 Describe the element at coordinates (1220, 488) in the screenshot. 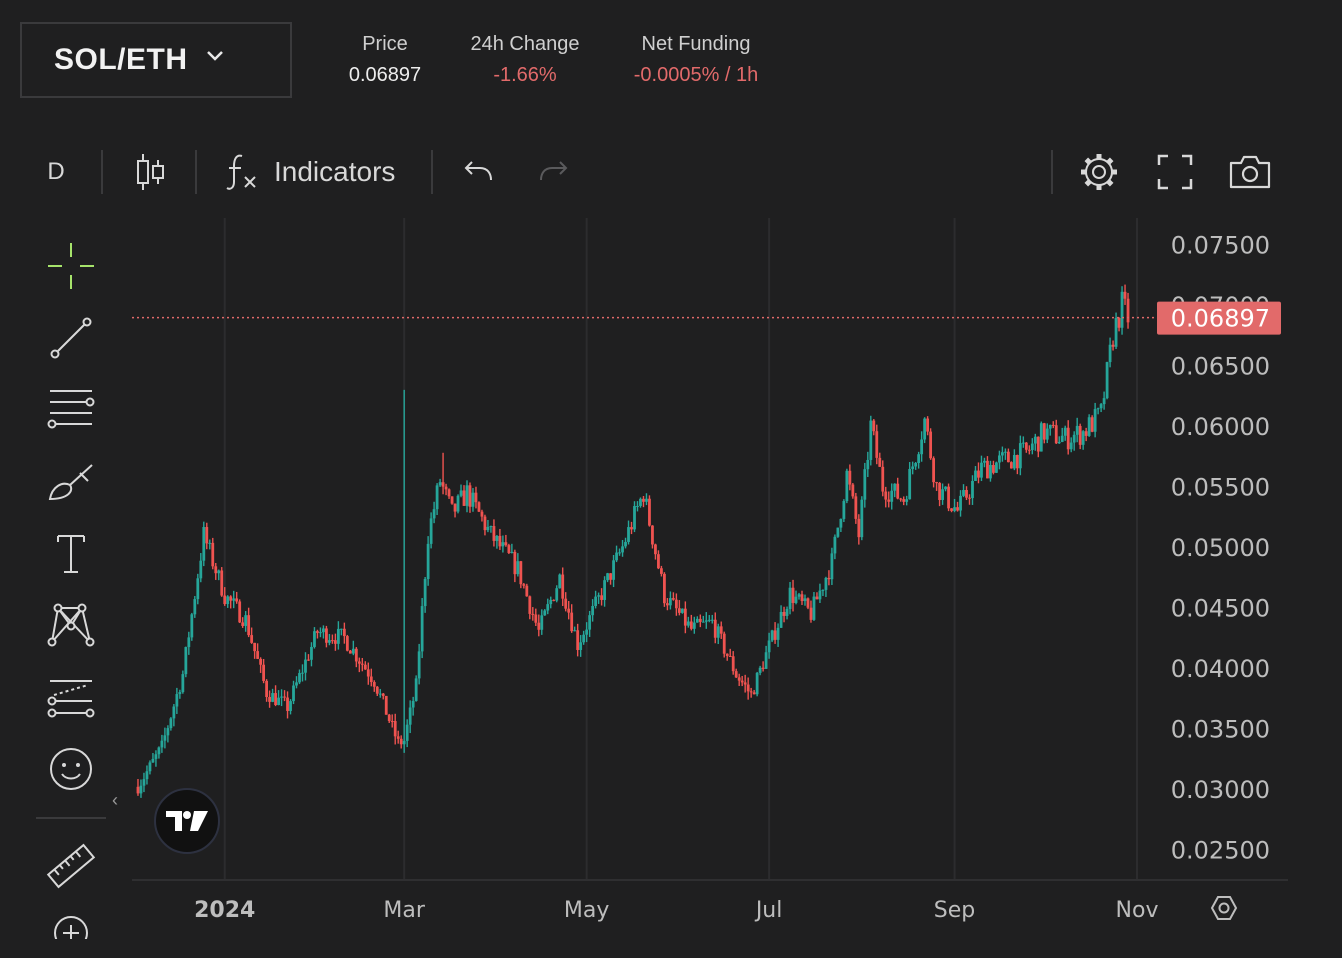

I see `y-tick-label: 0.05500` at that location.